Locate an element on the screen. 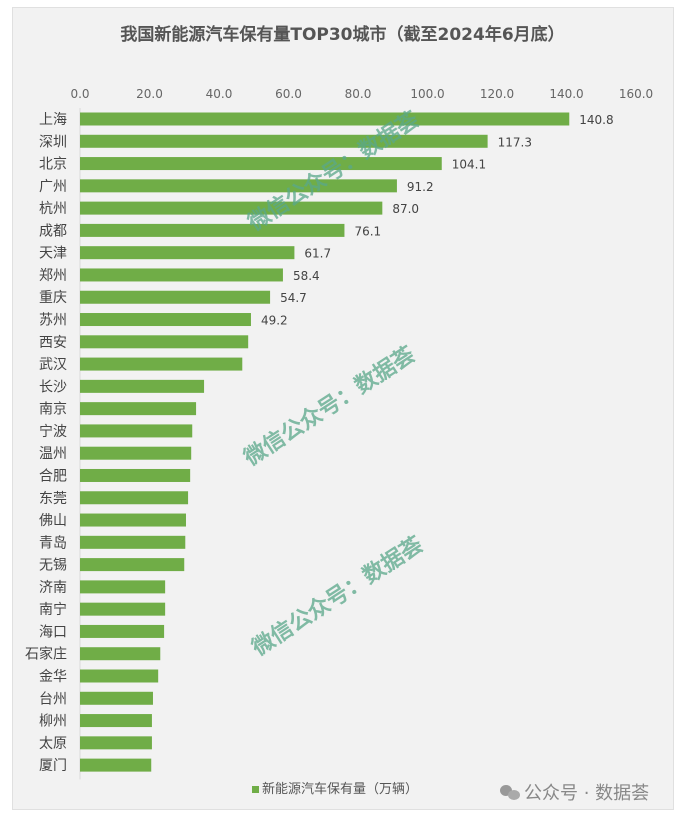  legend-swatch is located at coordinates (255, 789).